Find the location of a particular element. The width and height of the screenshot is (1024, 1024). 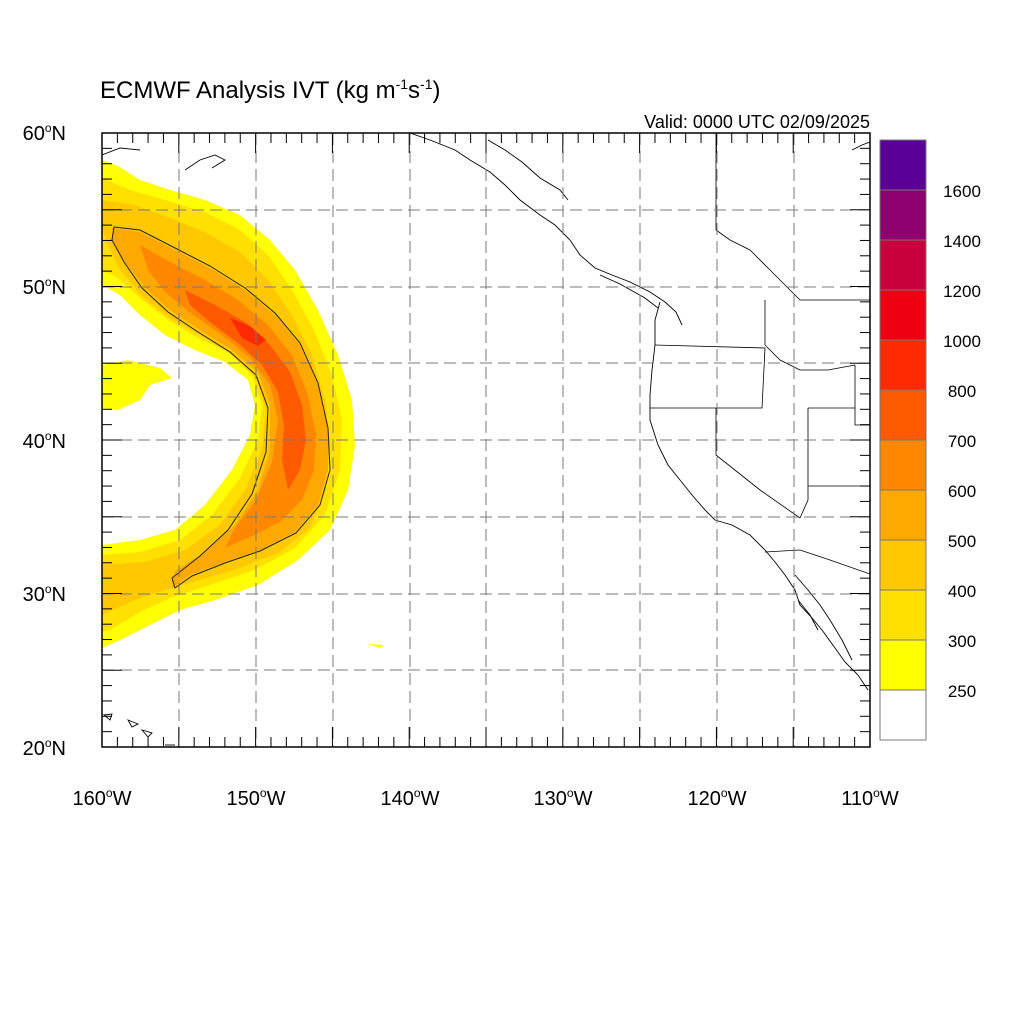

ivt-field is located at coordinates (243, 404).